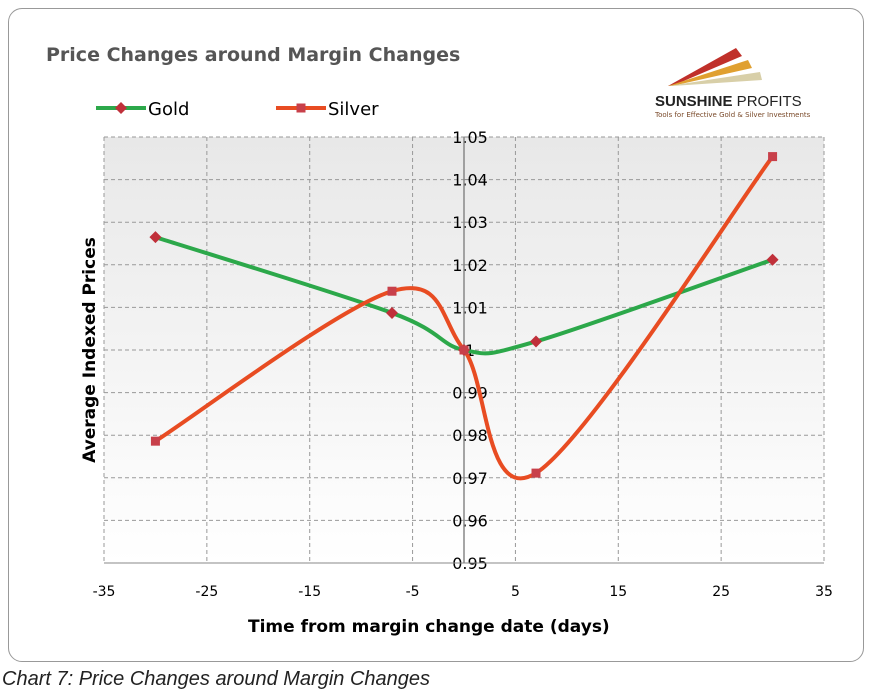  Describe the element at coordinates (824, 592) in the screenshot. I see `x-tick-label: 35` at that location.